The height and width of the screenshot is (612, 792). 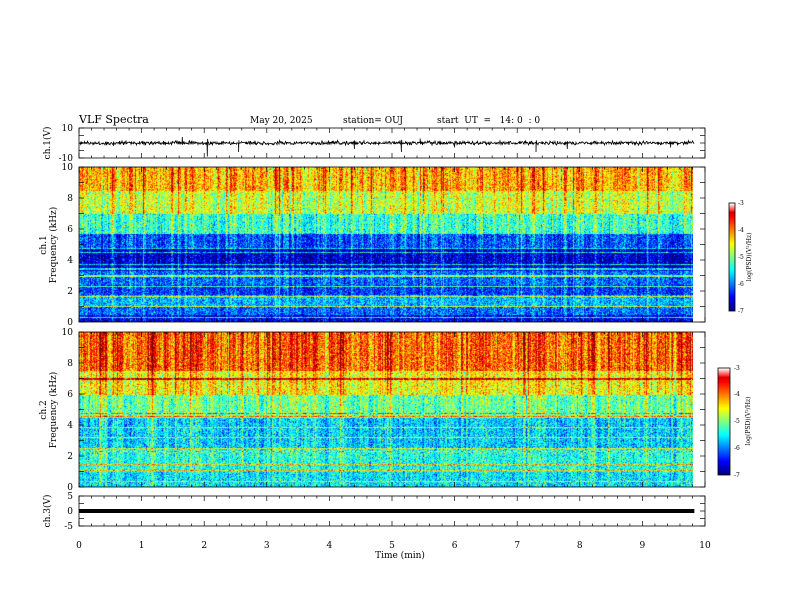 I want to click on ch1-ytick-bottom: -10, so click(x=66, y=159).